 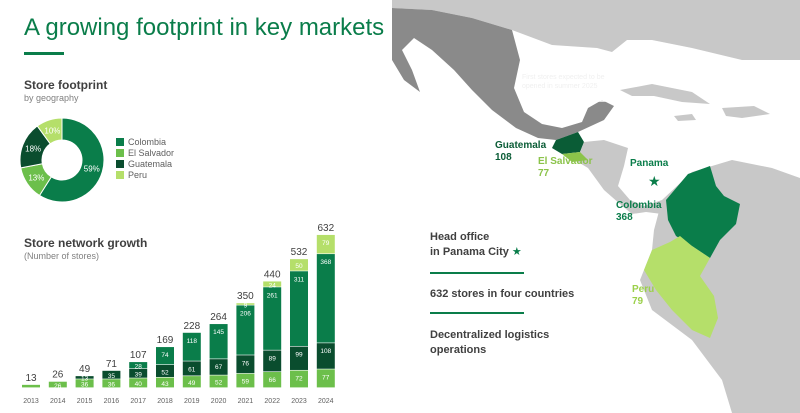 What do you see at coordinates (502, 294) in the screenshot?
I see `stores-count-info: 632 stores in four countries` at bounding box center [502, 294].